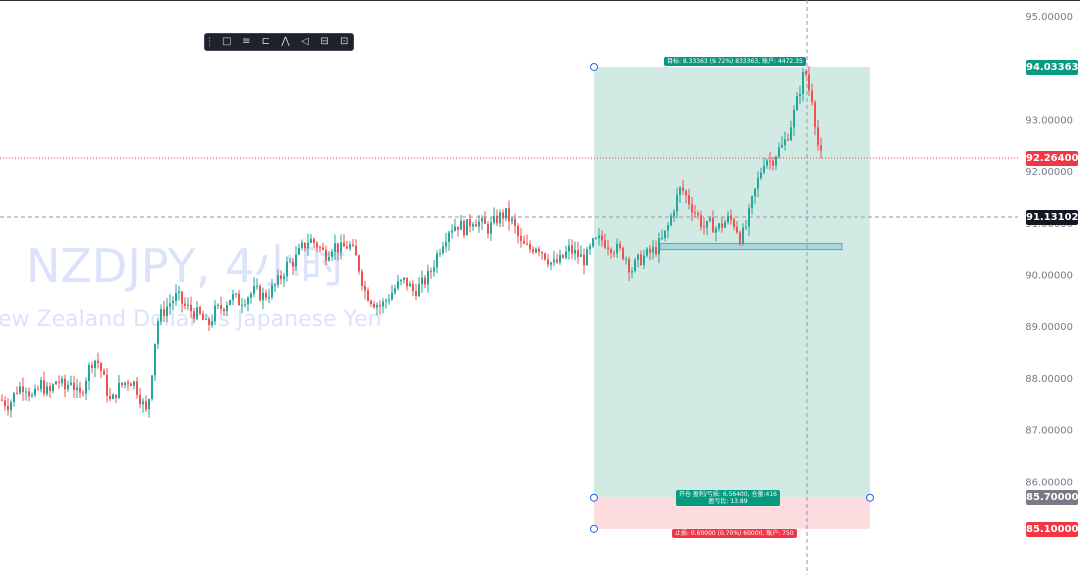 The height and width of the screenshot is (575, 1080). Describe the element at coordinates (324, 41) in the screenshot. I see `projection-icon: ⊟` at that location.